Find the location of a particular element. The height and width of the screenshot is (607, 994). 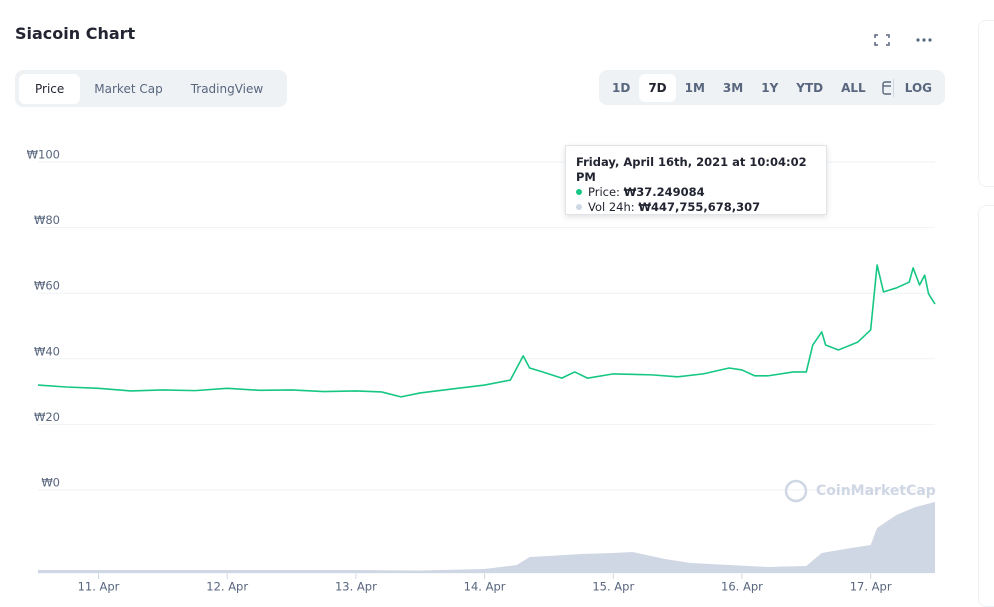

tooltip-date: Friday, April 16th, 2021 at 10:04:02 PM is located at coordinates (691, 169).